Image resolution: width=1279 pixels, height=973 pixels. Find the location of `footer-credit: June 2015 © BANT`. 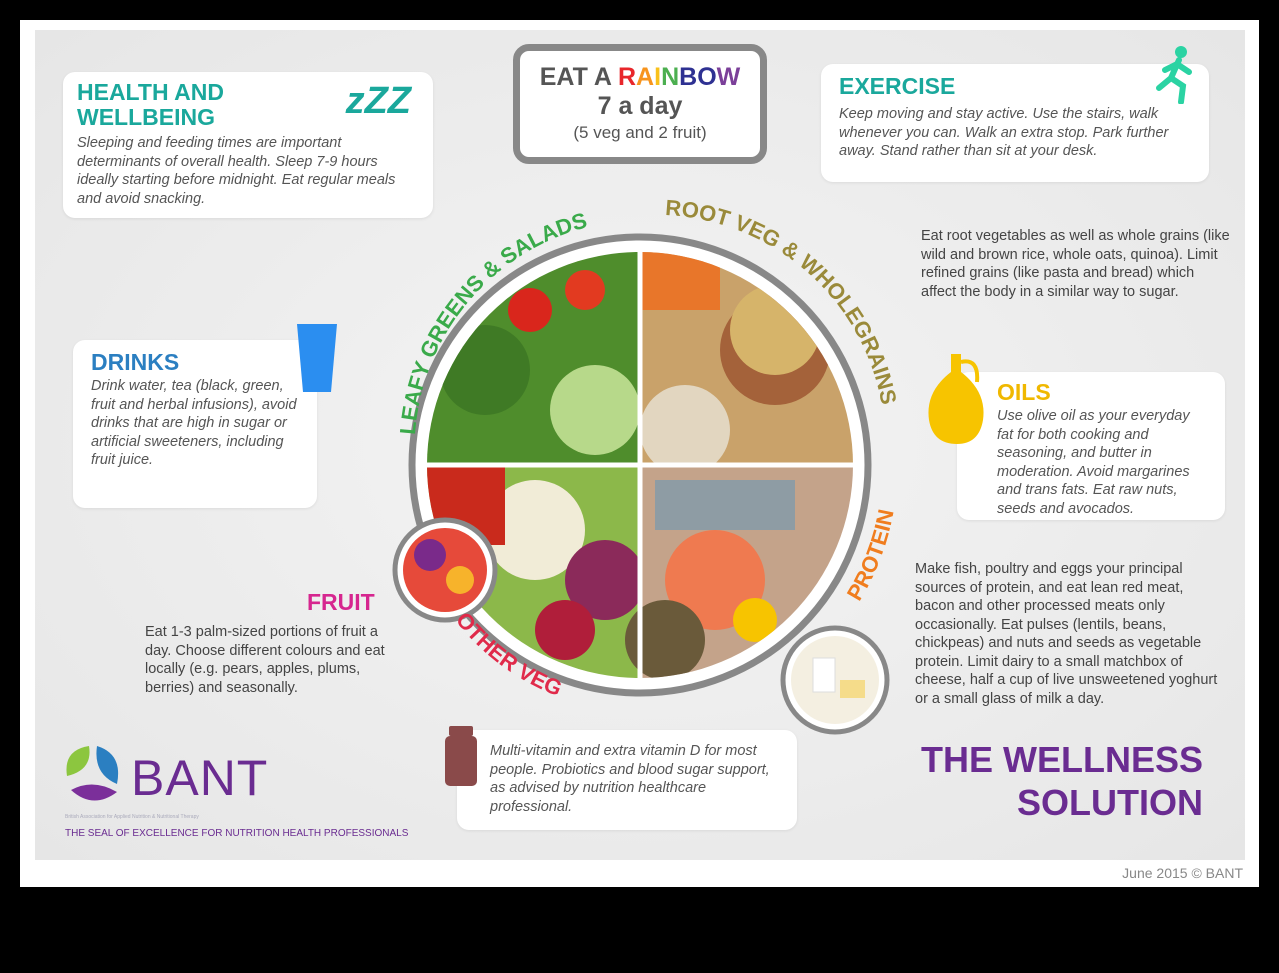

footer-credit: June 2015 © BANT is located at coordinates (1182, 873).